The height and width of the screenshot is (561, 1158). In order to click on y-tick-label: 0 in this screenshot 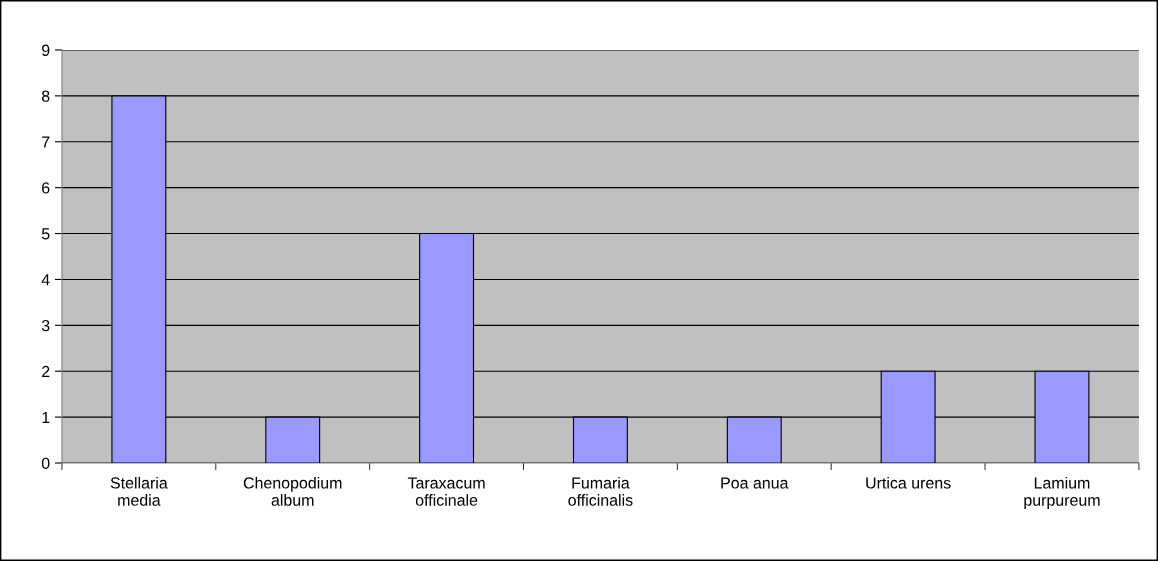, I will do `click(45, 463)`.